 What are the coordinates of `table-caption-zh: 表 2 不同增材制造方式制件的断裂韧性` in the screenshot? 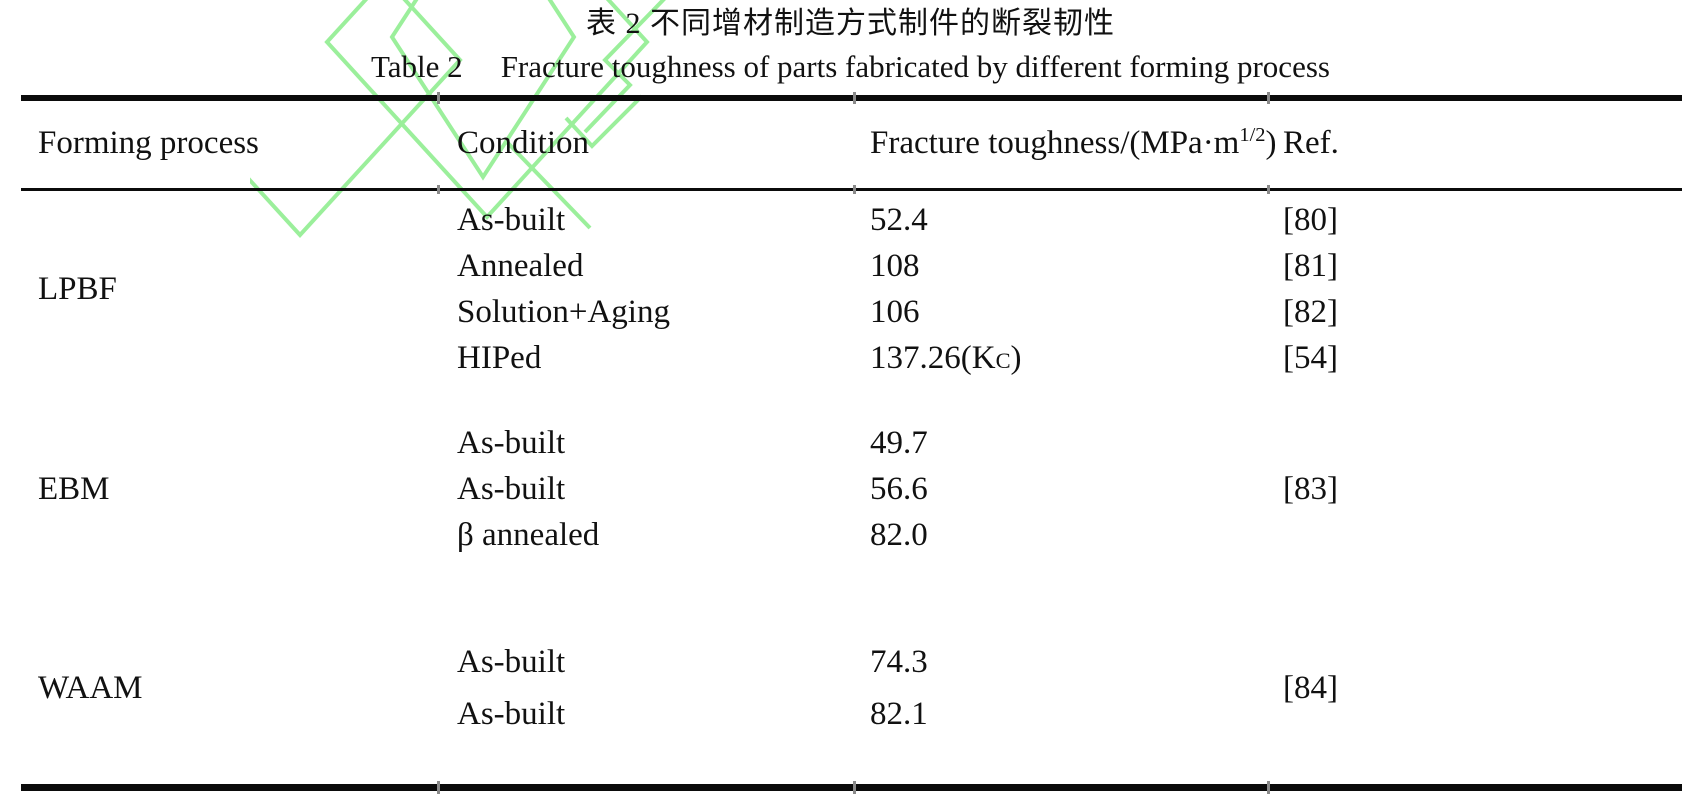 It's located at (850, 23).